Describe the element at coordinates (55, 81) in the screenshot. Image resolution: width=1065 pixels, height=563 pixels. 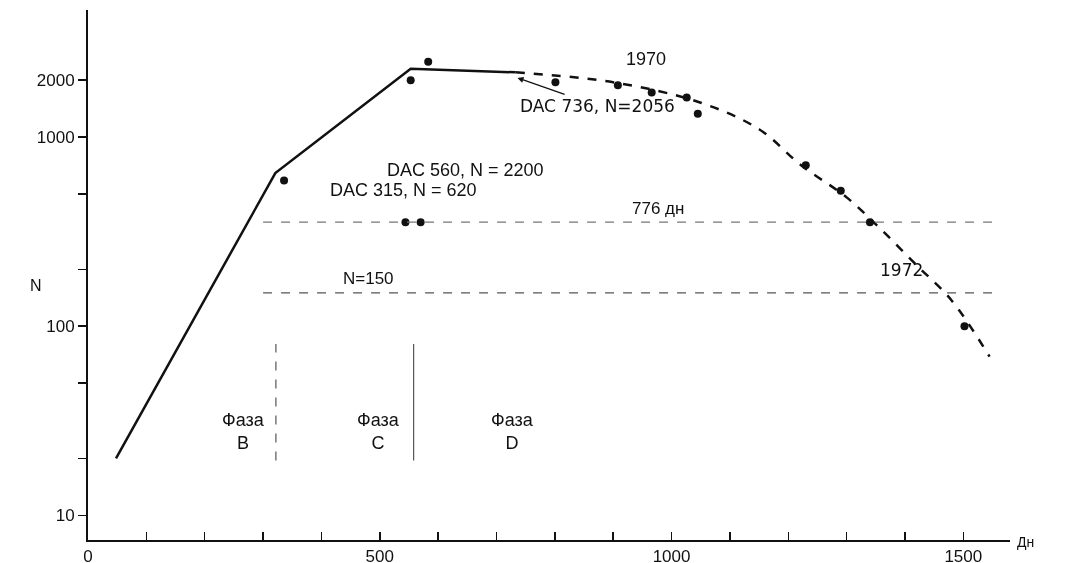
I see `y-tick-label: 2000` at that location.